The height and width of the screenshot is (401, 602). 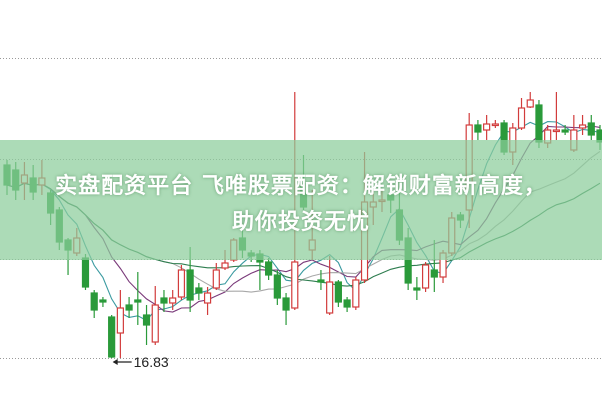 I want to click on banner-line-2: 助你投资无忧, so click(x=300, y=222).